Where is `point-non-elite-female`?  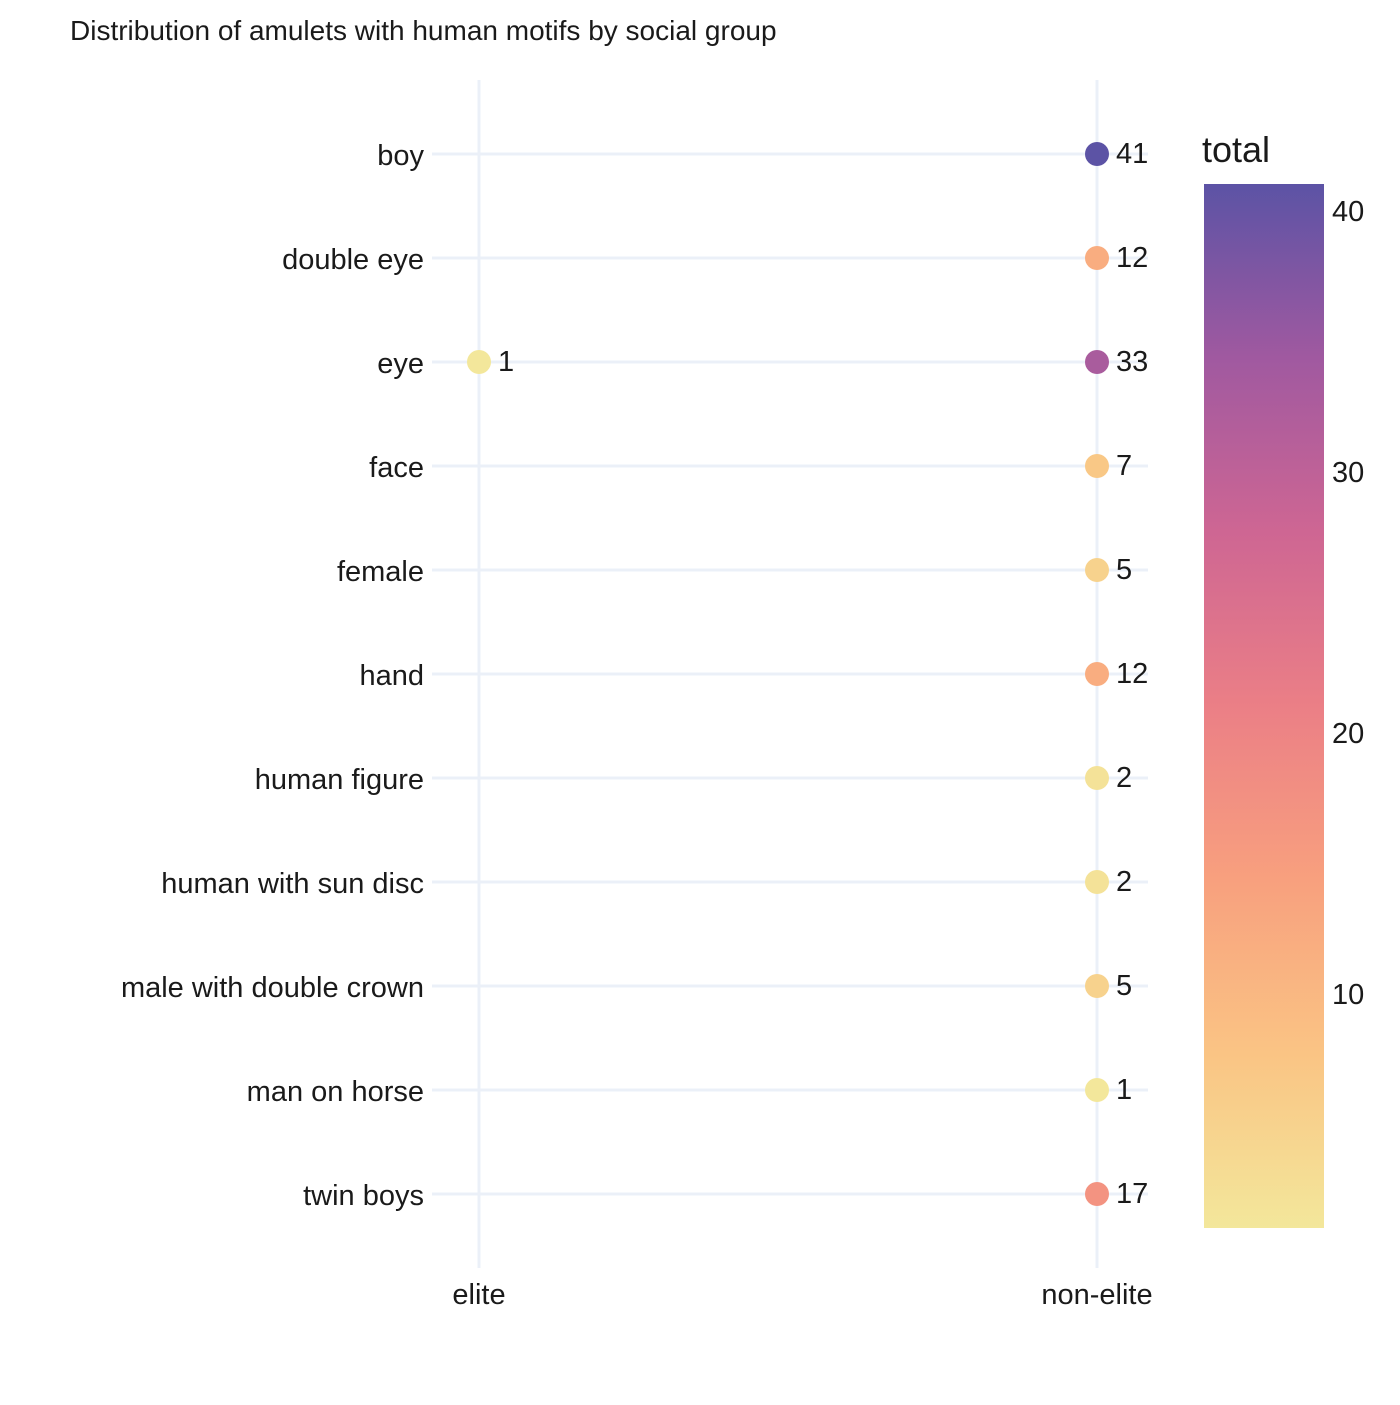
point-non-elite-female is located at coordinates (1097, 570).